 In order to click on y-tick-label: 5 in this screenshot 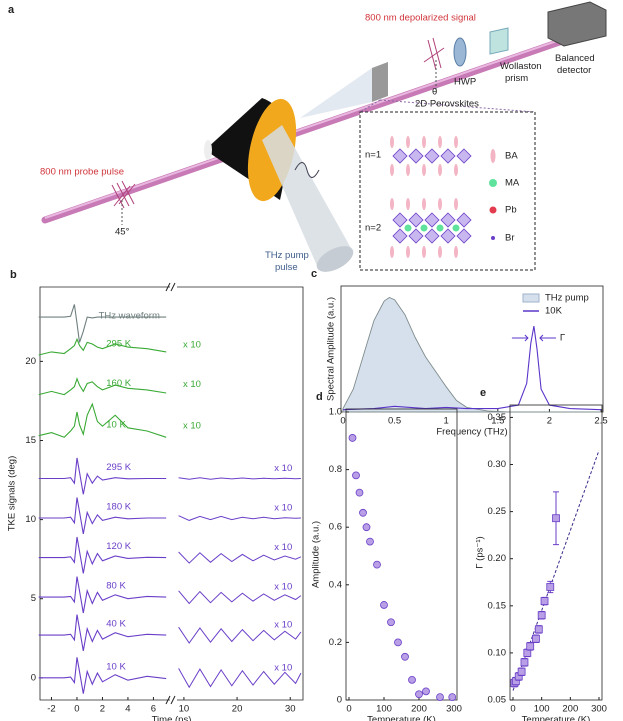, I will do `click(33, 598)`.